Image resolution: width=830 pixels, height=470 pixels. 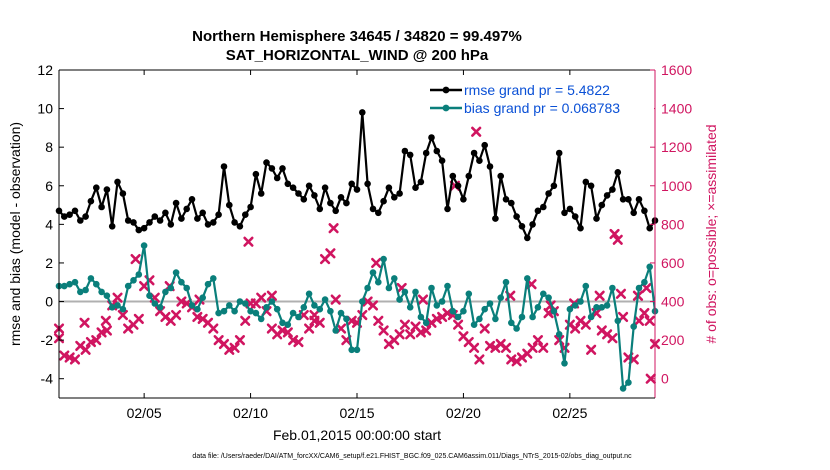 What do you see at coordinates (673, 263) in the screenshot?
I see `y-right-tick-label: 600` at bounding box center [673, 263].